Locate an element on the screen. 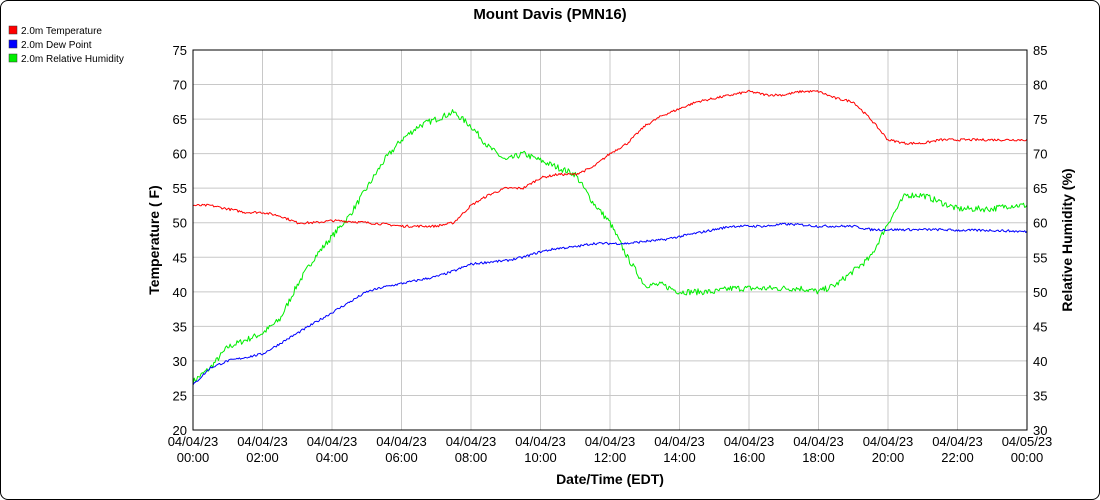  left-tick-label: 30 is located at coordinates (180, 361).